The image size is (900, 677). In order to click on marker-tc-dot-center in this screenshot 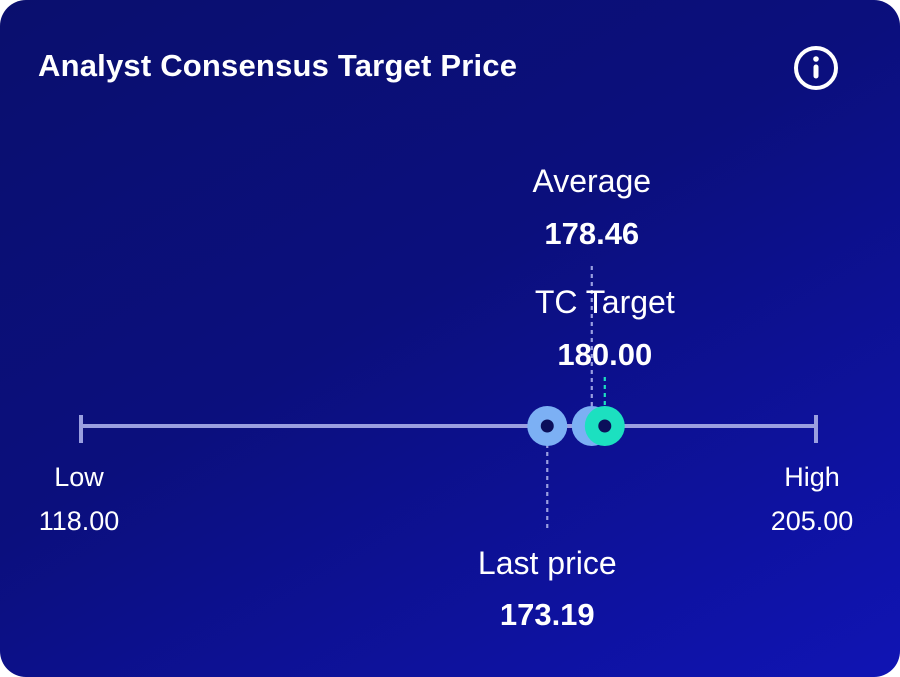, I will do `click(605, 426)`.